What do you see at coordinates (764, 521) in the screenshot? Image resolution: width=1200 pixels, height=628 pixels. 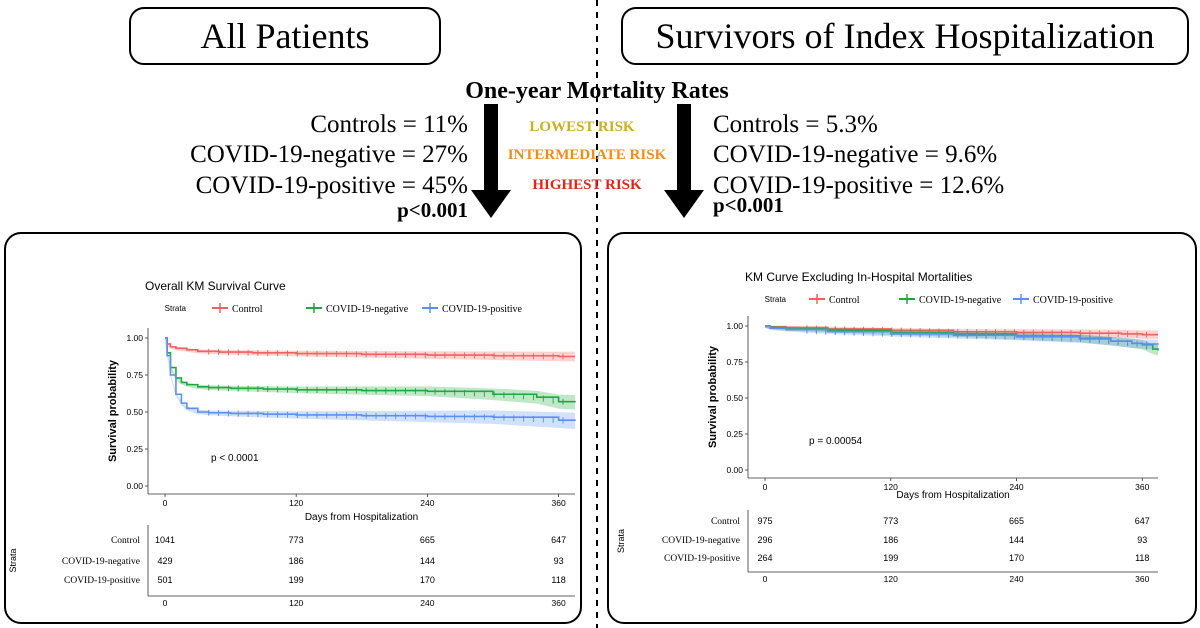 I see `risk-table-cell: 975` at bounding box center [764, 521].